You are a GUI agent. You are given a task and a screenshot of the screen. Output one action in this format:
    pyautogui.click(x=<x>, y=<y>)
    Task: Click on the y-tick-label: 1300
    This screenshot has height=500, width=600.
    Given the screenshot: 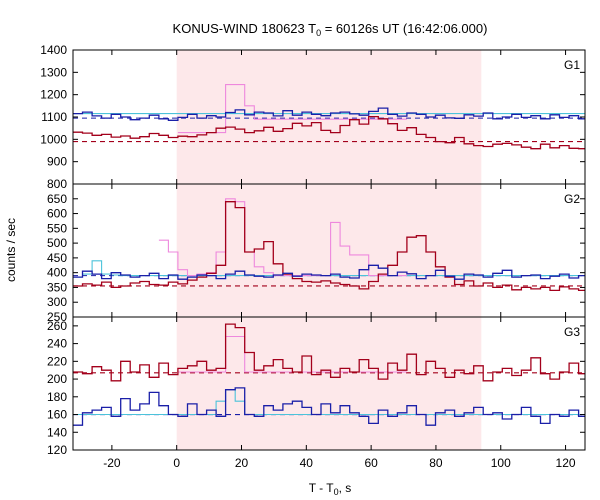 What is the action you would take?
    pyautogui.click(x=53, y=72)
    